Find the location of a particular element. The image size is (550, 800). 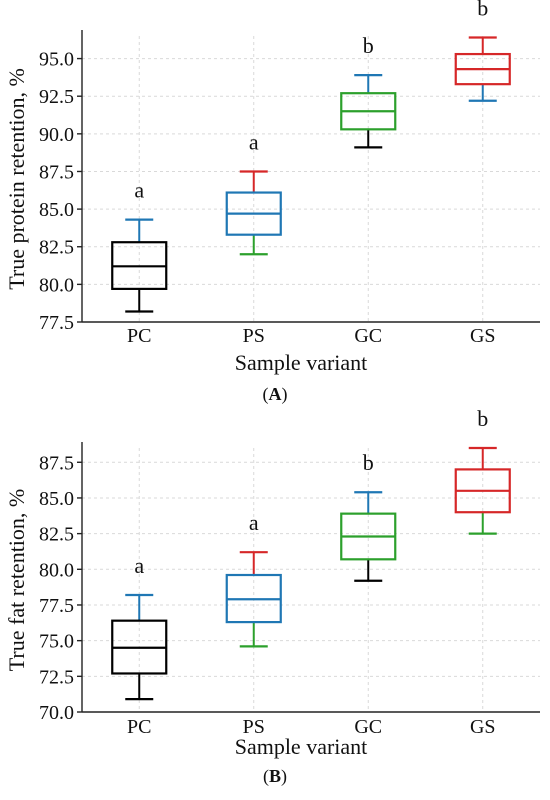

y-axis-label: True fat retention, % is located at coordinates (16, 580).